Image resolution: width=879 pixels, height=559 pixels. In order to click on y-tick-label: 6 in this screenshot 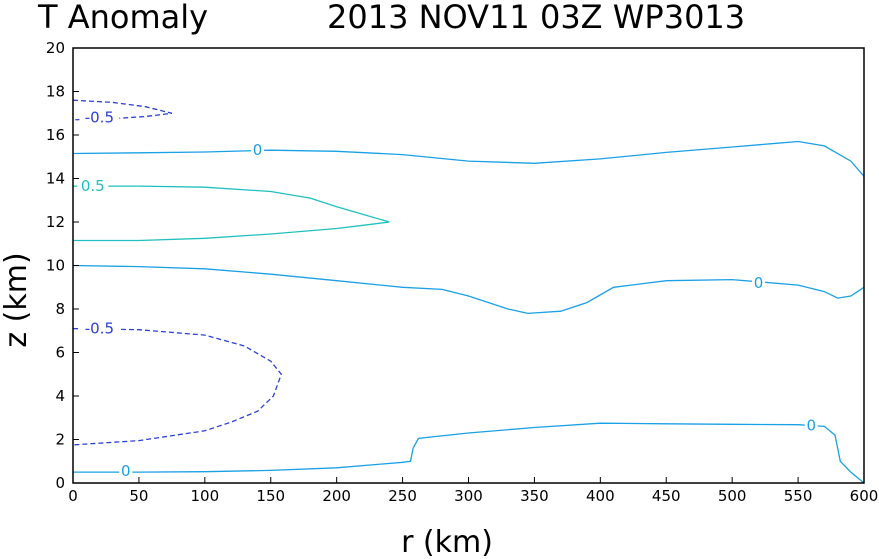, I will do `click(60, 353)`.